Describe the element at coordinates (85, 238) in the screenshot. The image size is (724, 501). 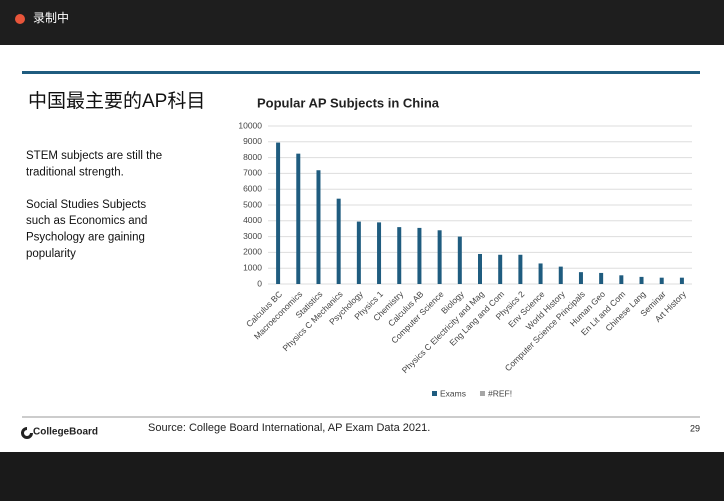
I see `body-line: Psychology are gaining` at that location.